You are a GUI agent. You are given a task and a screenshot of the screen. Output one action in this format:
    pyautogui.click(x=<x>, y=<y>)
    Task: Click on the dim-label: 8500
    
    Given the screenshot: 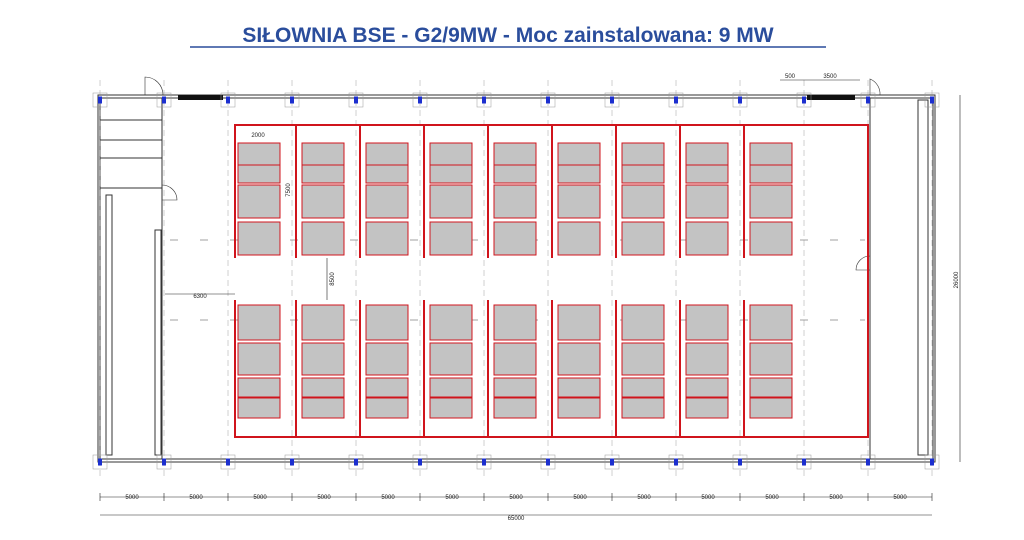 What is the action you would take?
    pyautogui.click(x=333, y=279)
    